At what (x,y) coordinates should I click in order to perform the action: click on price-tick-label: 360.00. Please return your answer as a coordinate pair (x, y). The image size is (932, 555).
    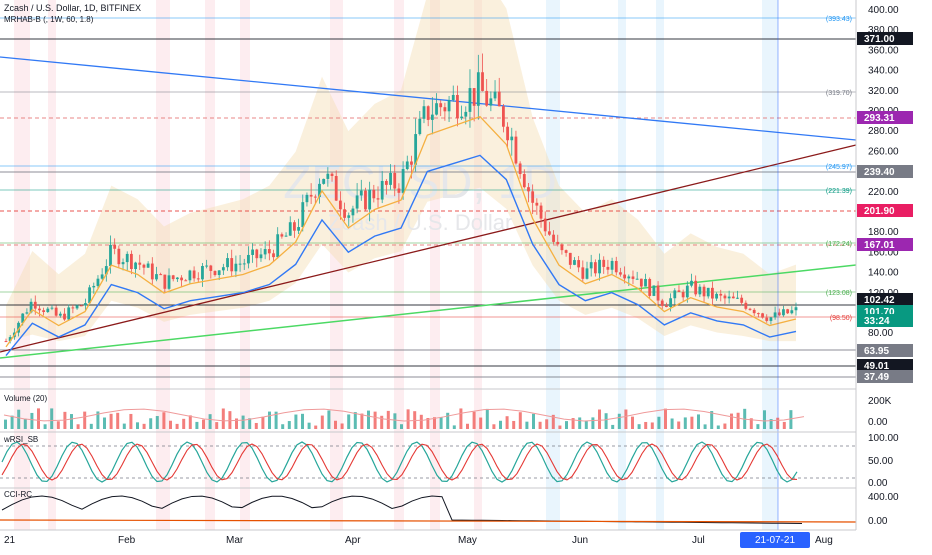
    Looking at the image, I should click on (883, 50).